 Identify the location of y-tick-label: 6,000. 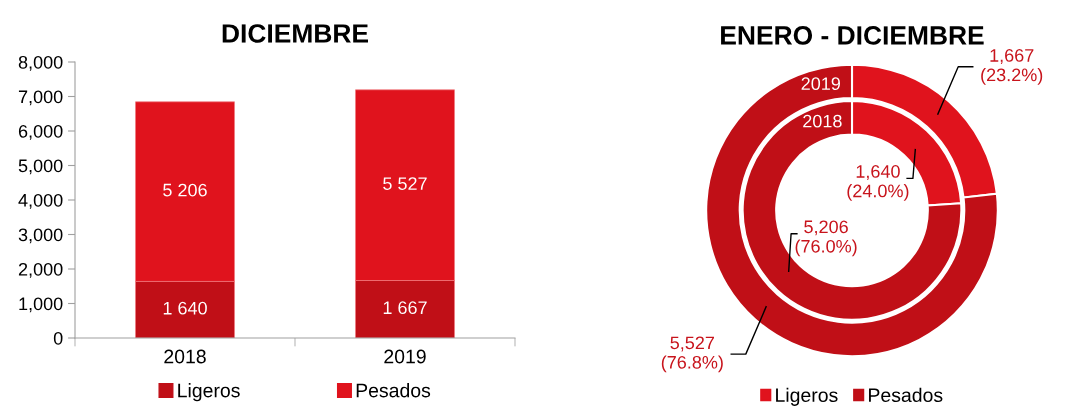
(40, 132).